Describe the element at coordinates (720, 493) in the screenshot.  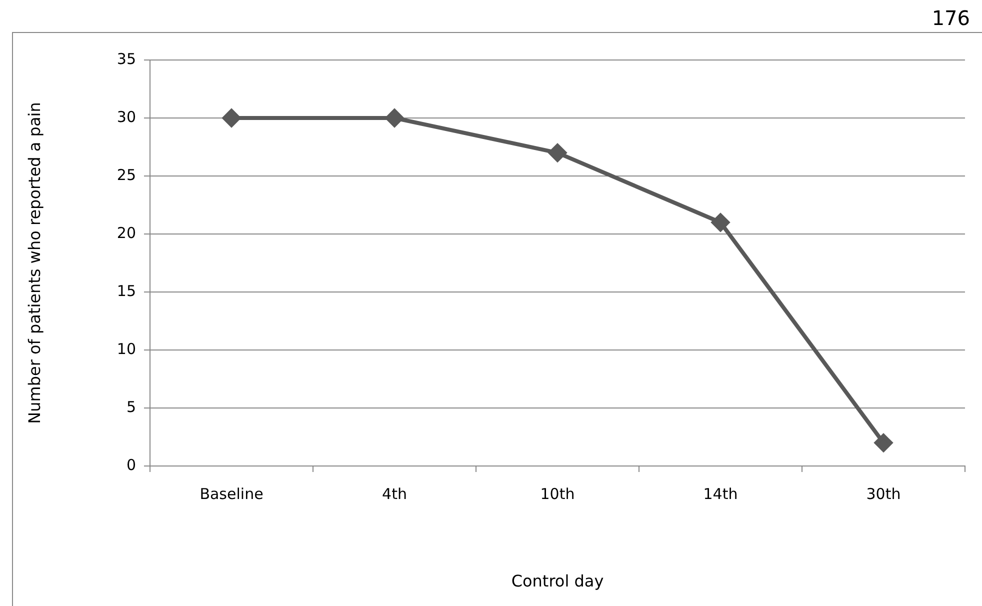
I see `x-tick-label: 14th` at that location.